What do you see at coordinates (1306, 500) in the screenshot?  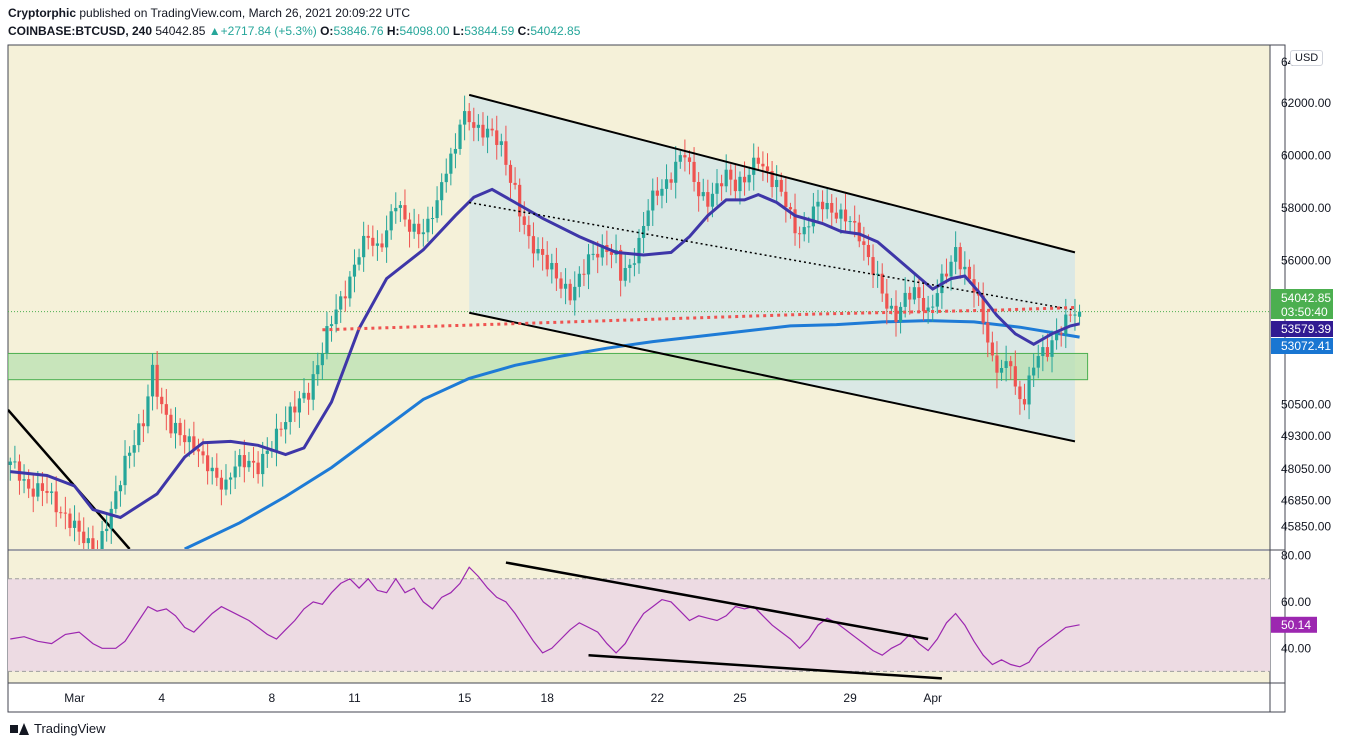 I see `price-axis-label: 46850.00` at bounding box center [1306, 500].